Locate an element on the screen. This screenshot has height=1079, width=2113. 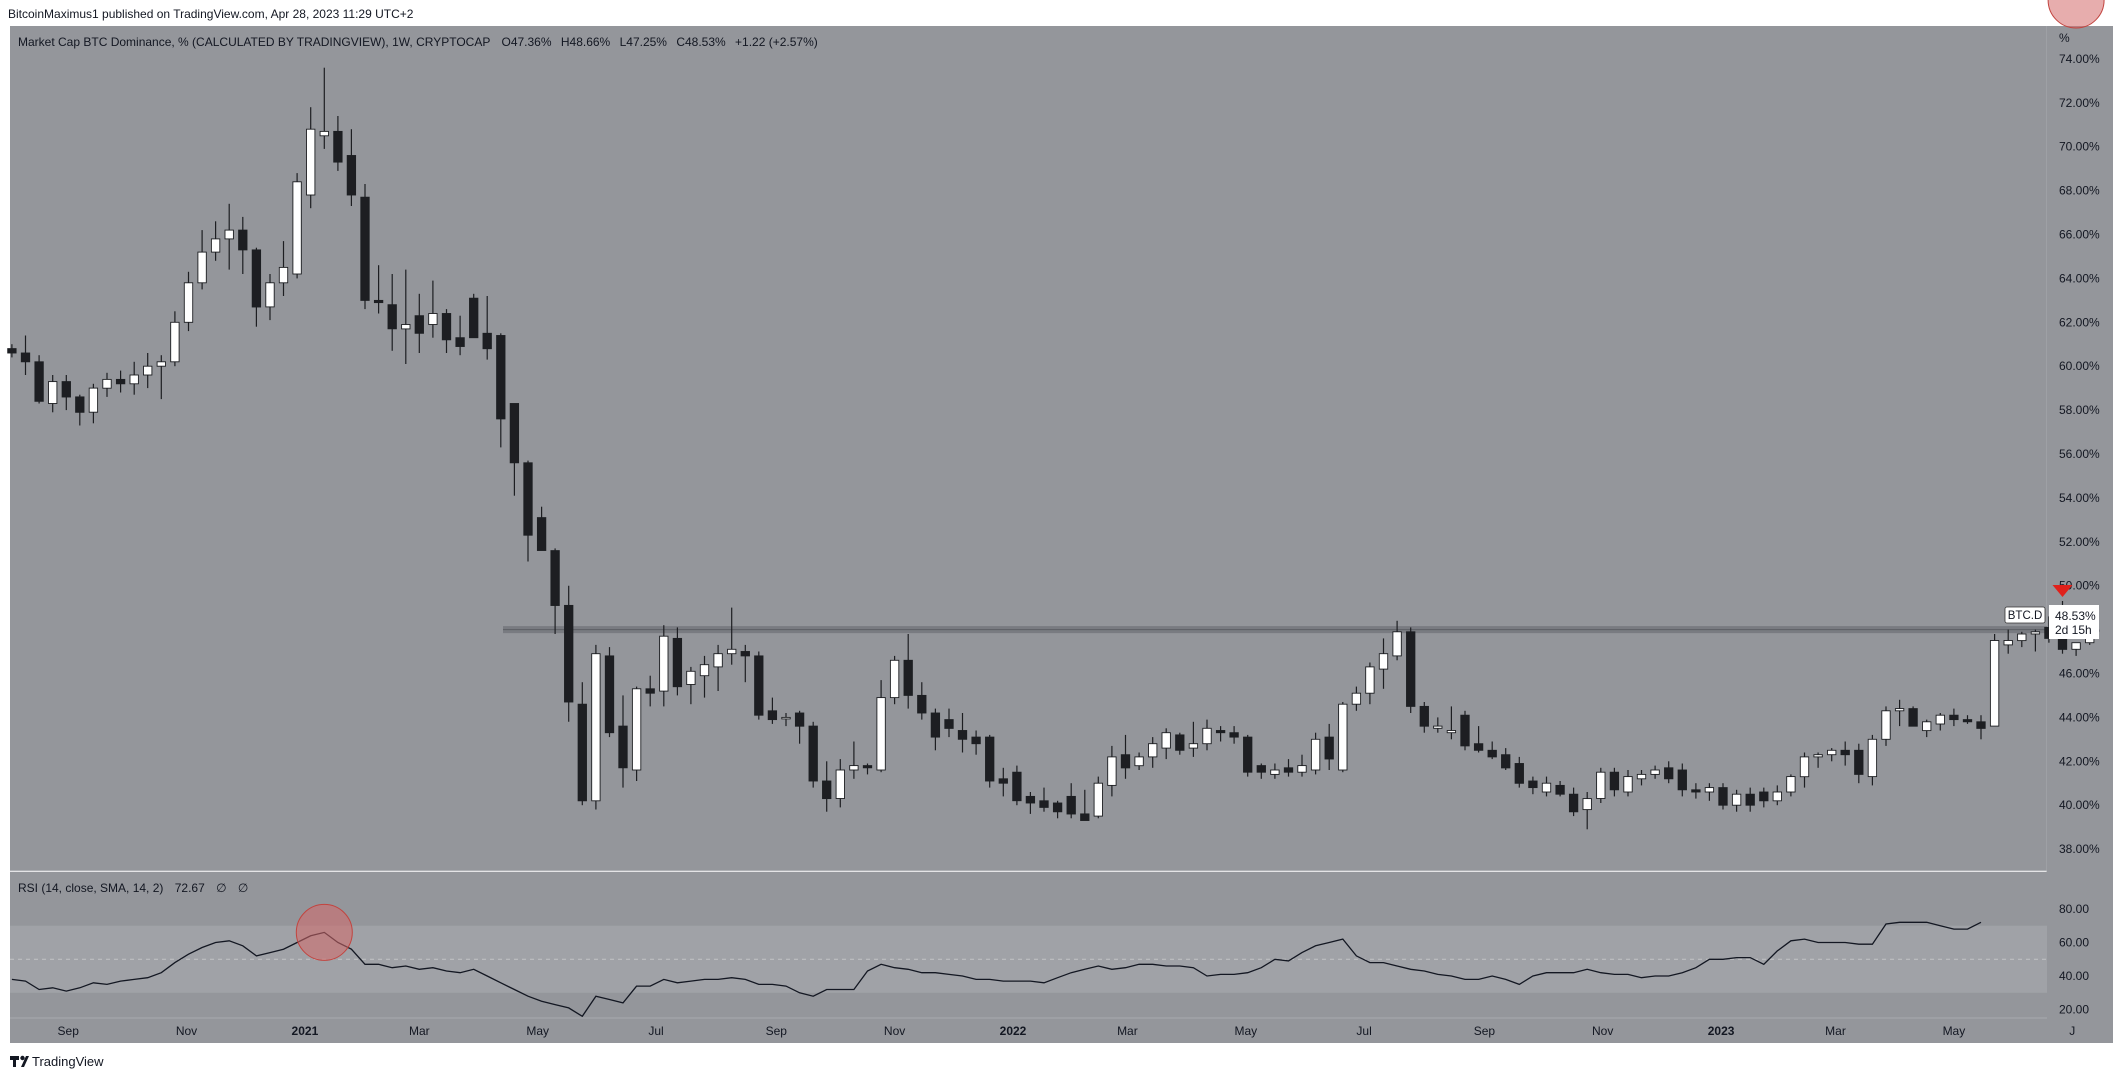
price-axis is located at coordinates (2080, 534).